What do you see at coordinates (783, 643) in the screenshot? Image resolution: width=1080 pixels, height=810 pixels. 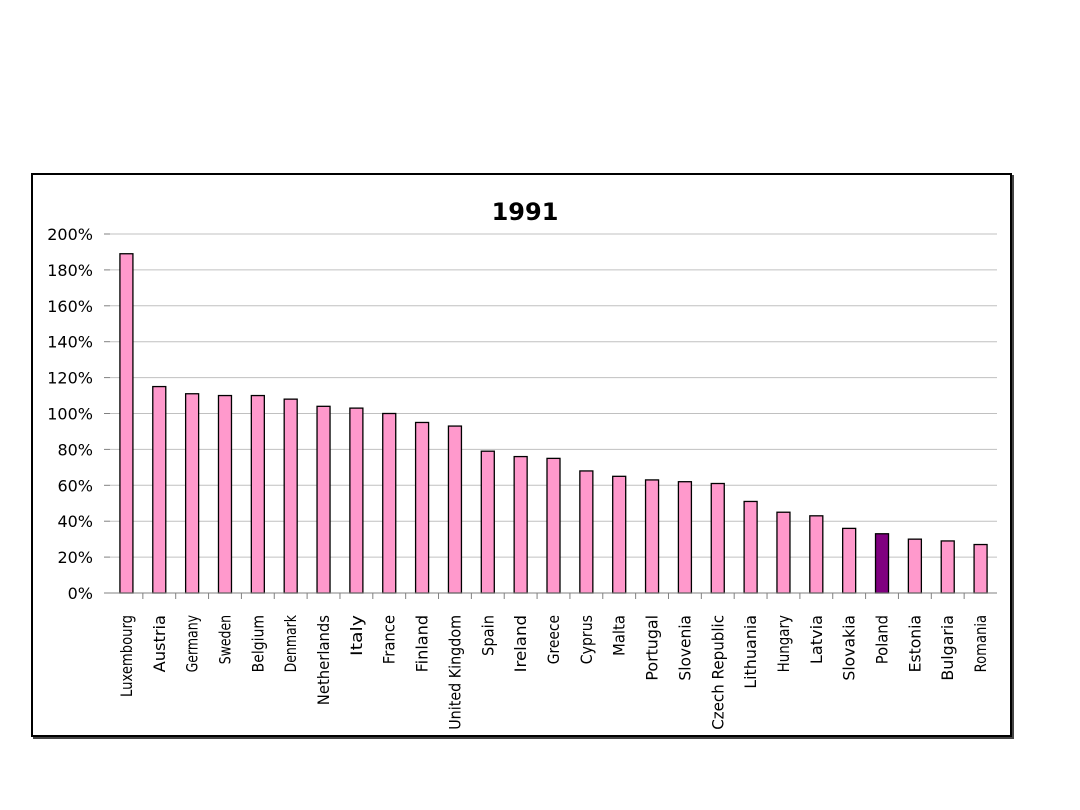 I see `x-tick-label: Hungary` at bounding box center [783, 643].